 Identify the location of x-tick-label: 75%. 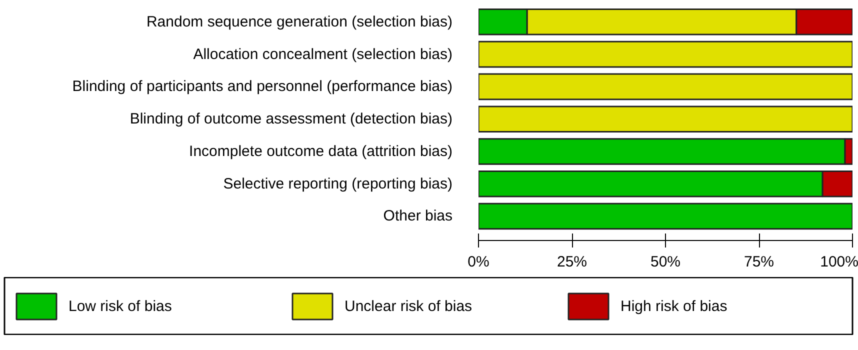
(759, 262).